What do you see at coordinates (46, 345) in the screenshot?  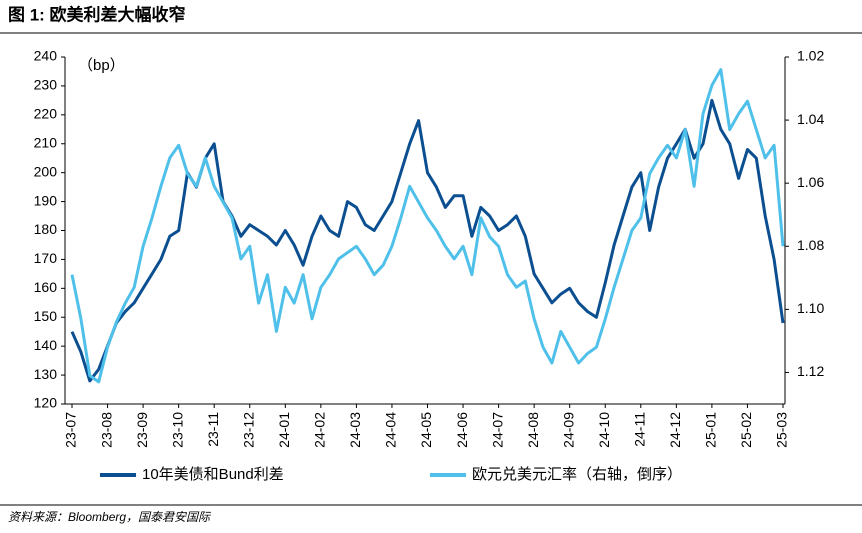 I see `y-tick-label: 140` at bounding box center [46, 345].